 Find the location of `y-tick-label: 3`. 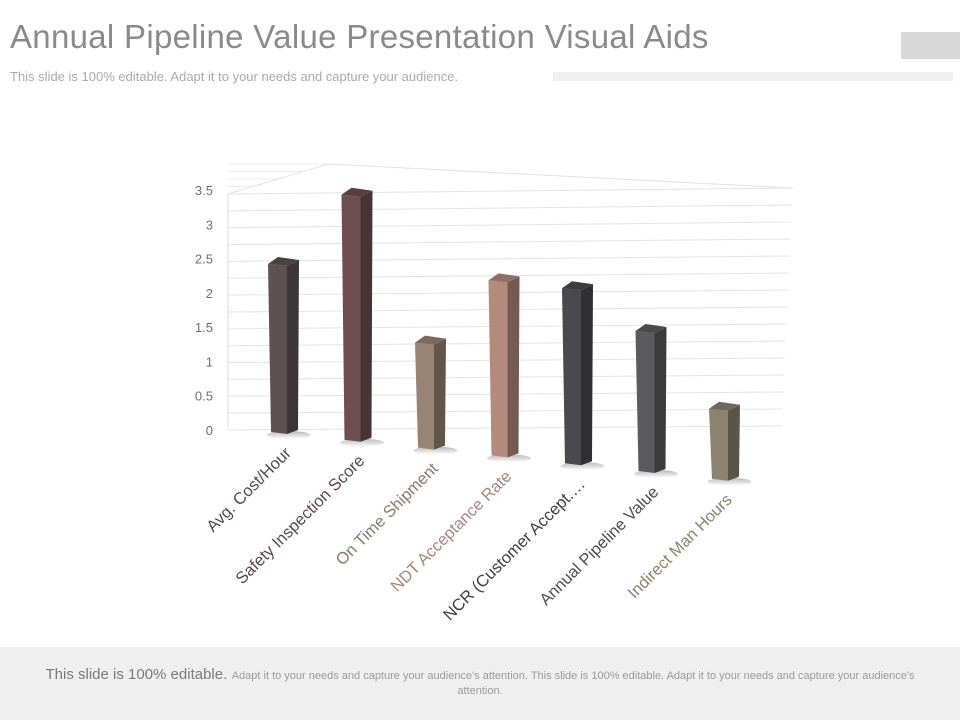

y-tick-label: 3 is located at coordinates (209, 224).